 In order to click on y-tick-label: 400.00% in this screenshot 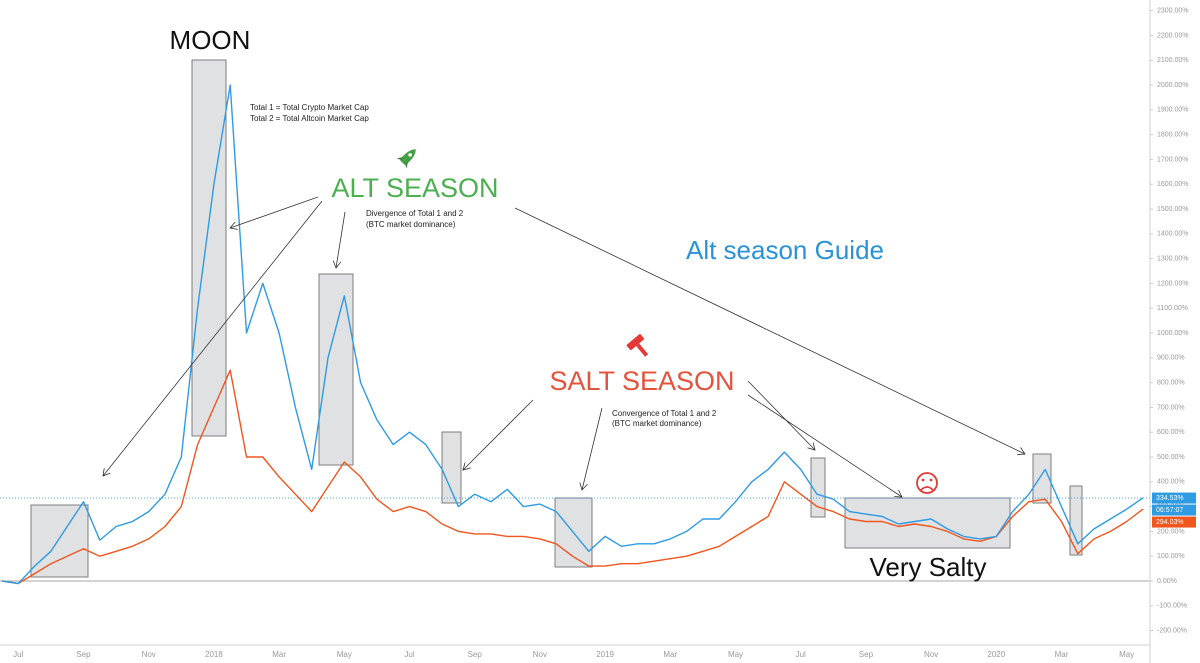, I will do `click(1171, 482)`.